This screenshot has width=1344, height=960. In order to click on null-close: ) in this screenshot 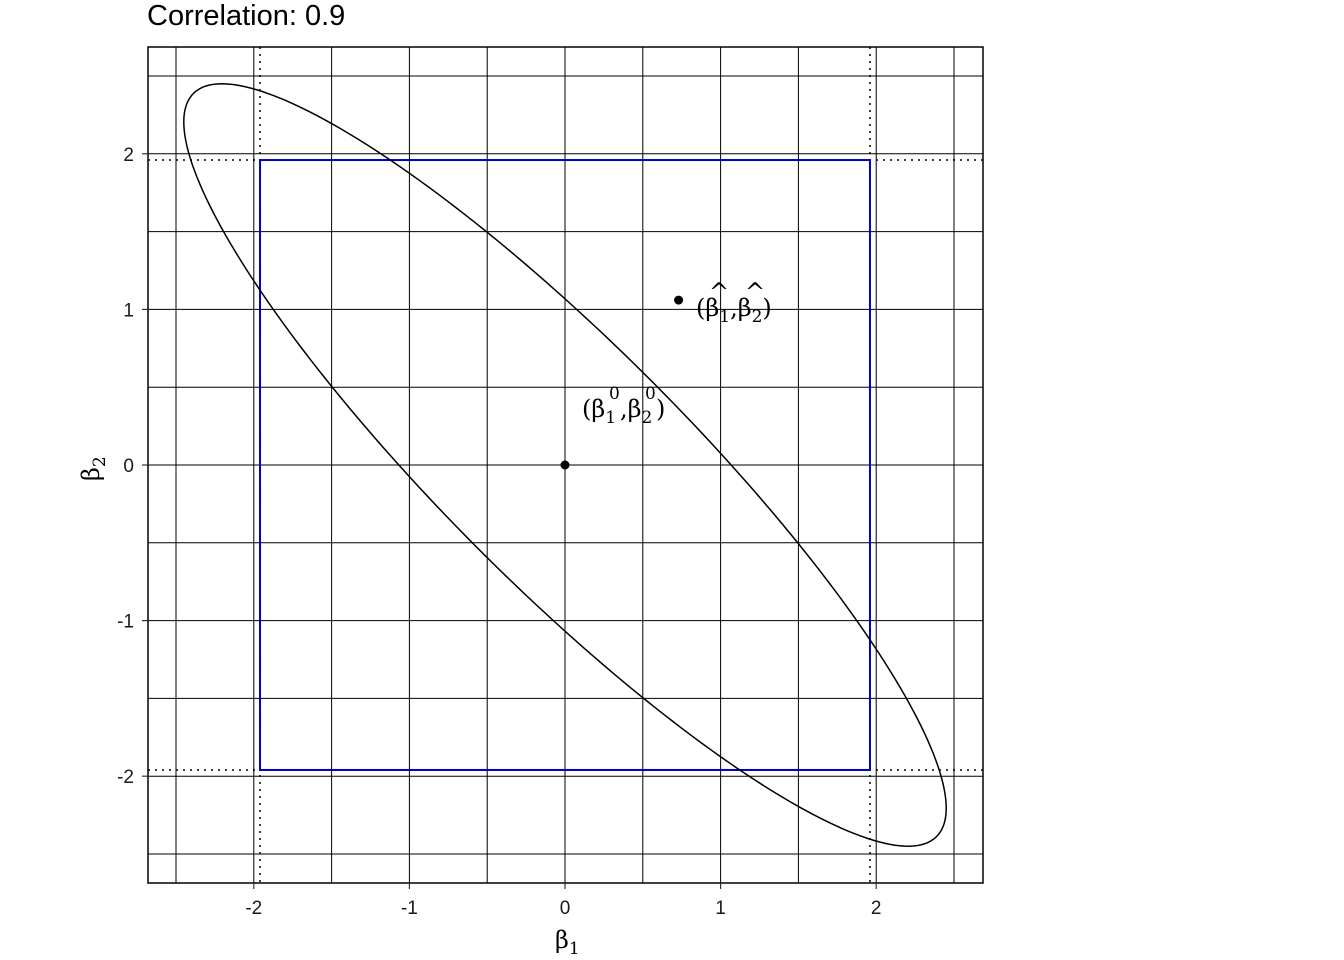, I will do `click(660, 409)`.